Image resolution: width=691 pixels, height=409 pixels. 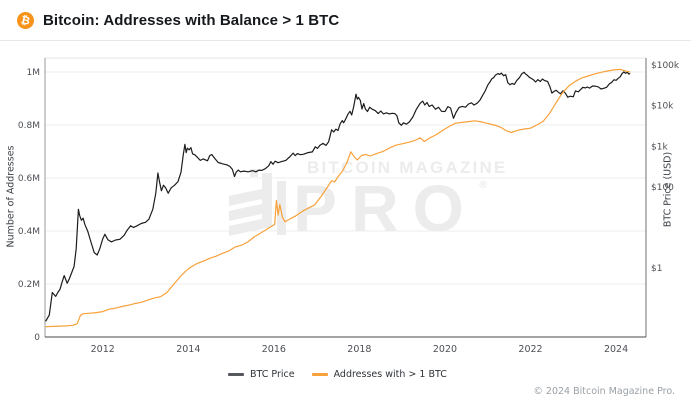 I want to click on y-right-tick-label: $1k, so click(x=659, y=147).